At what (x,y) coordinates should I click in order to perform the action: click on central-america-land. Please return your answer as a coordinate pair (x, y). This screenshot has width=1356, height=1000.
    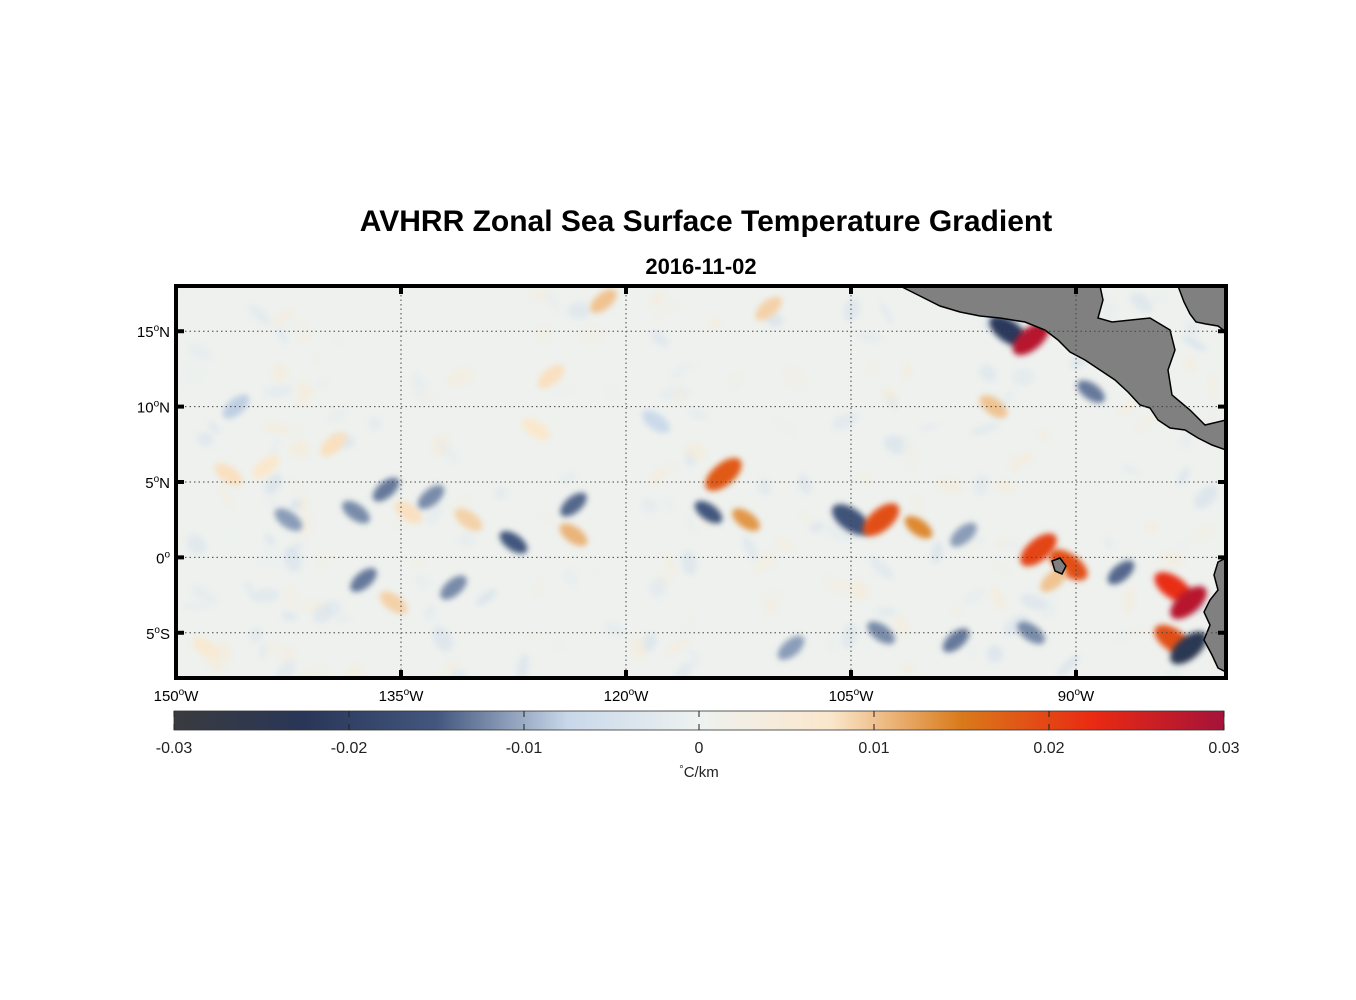
    Looking at the image, I should click on (1062, 368).